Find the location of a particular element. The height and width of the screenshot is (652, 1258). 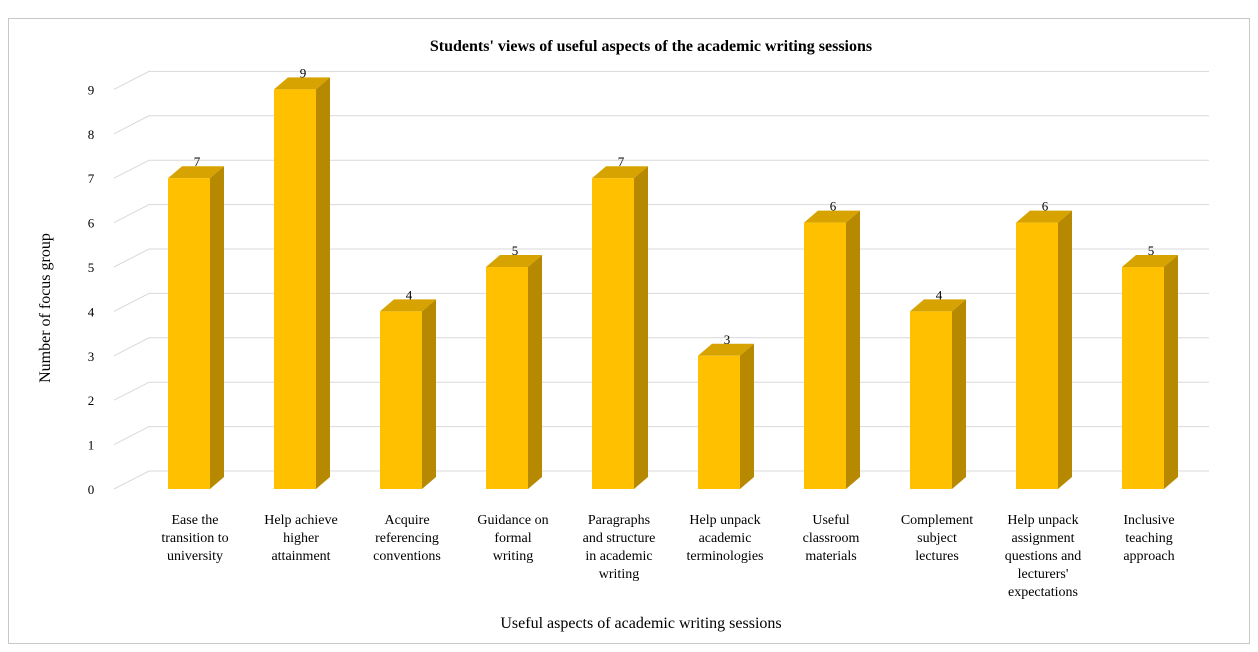

top-caption is located at coordinates (629, 9).